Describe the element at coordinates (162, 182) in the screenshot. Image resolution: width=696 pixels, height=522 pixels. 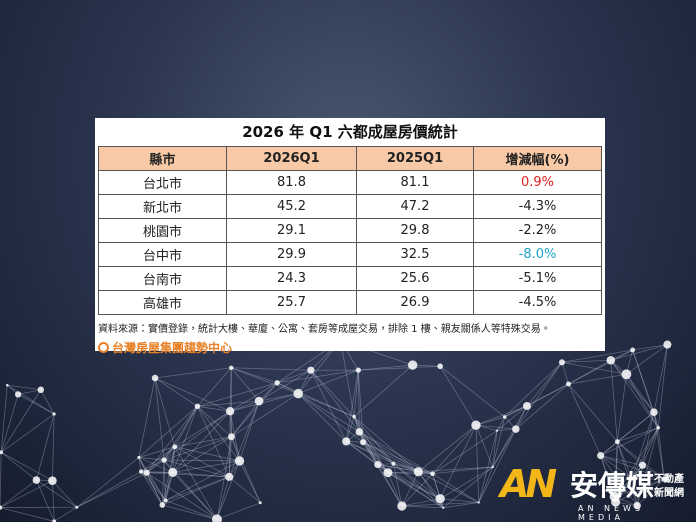
I see `city-cell: 台北市` at that location.